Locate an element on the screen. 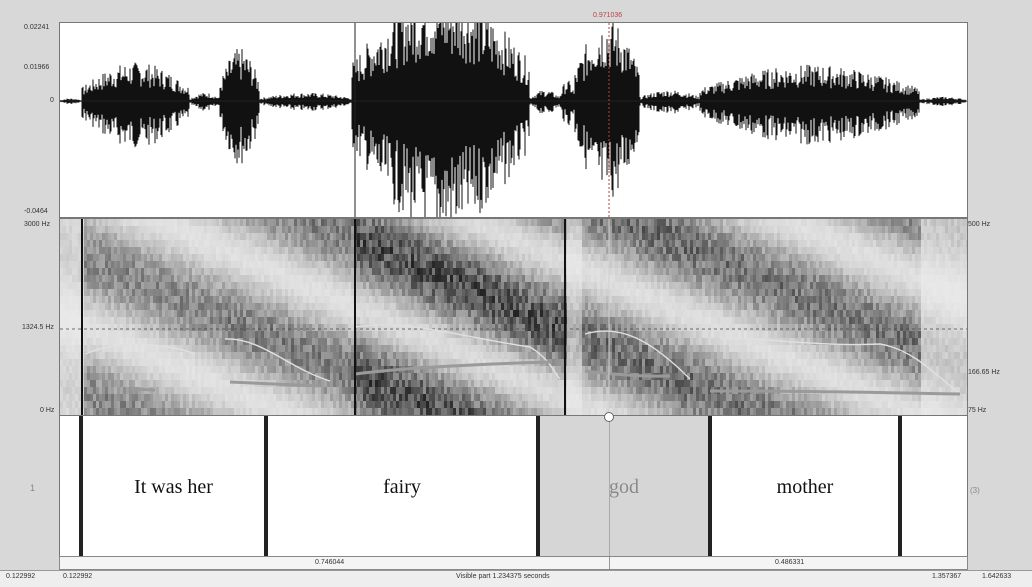 This screenshot has width=1032, height=587. spec-mid-label: 1324.5 Hz is located at coordinates (38, 327).